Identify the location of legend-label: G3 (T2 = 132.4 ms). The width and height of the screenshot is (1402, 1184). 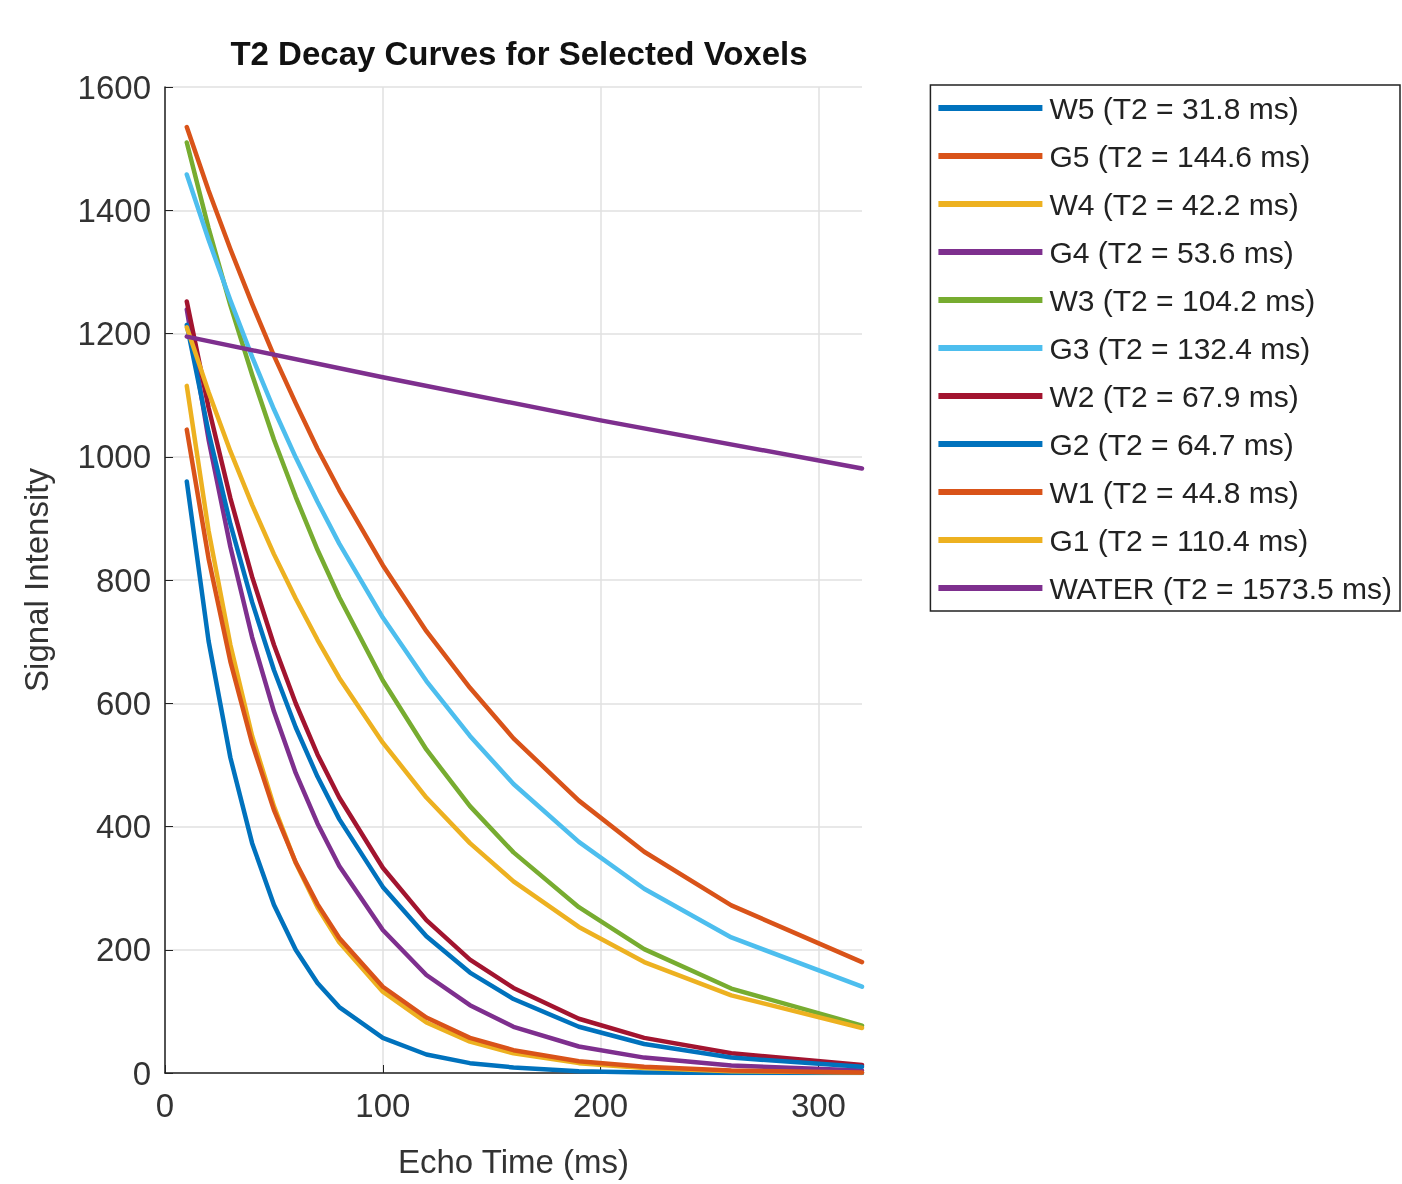
(1180, 348).